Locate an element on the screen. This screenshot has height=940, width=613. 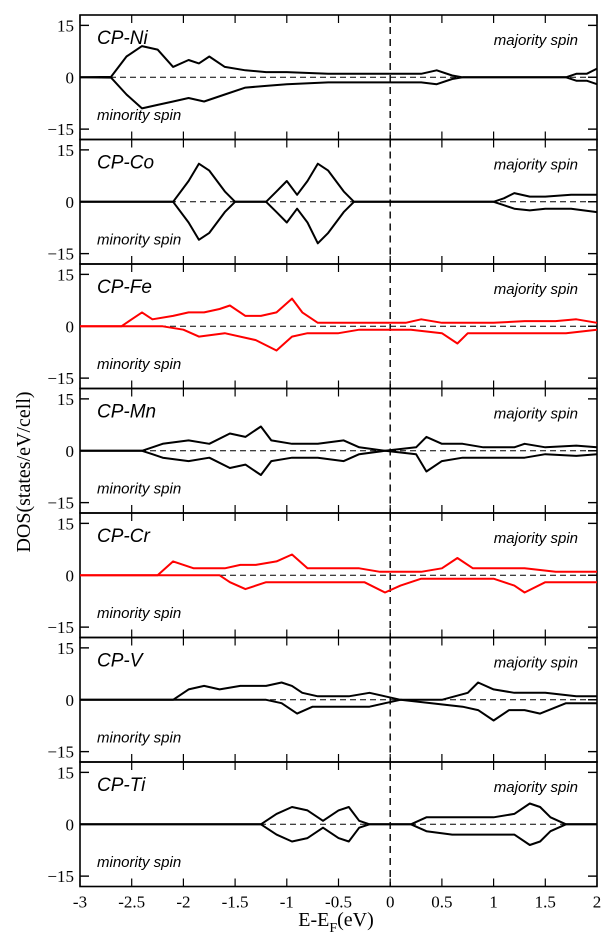
panel-title: CP-Ti is located at coordinates (121, 785).